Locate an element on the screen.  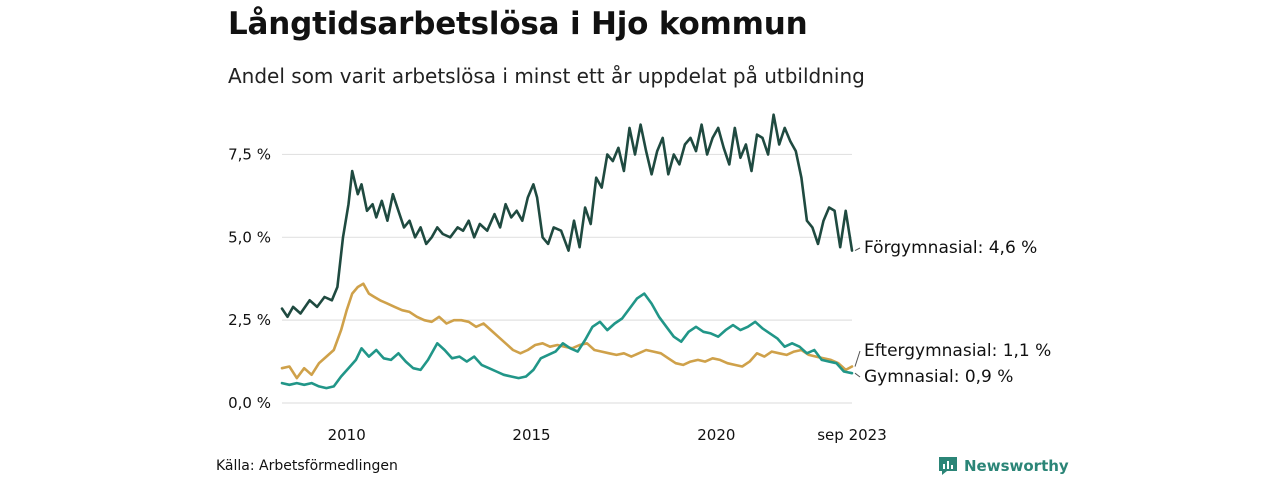
end-label-gymnasial: Gymnasial: 0,9 % is located at coordinates (938, 377).